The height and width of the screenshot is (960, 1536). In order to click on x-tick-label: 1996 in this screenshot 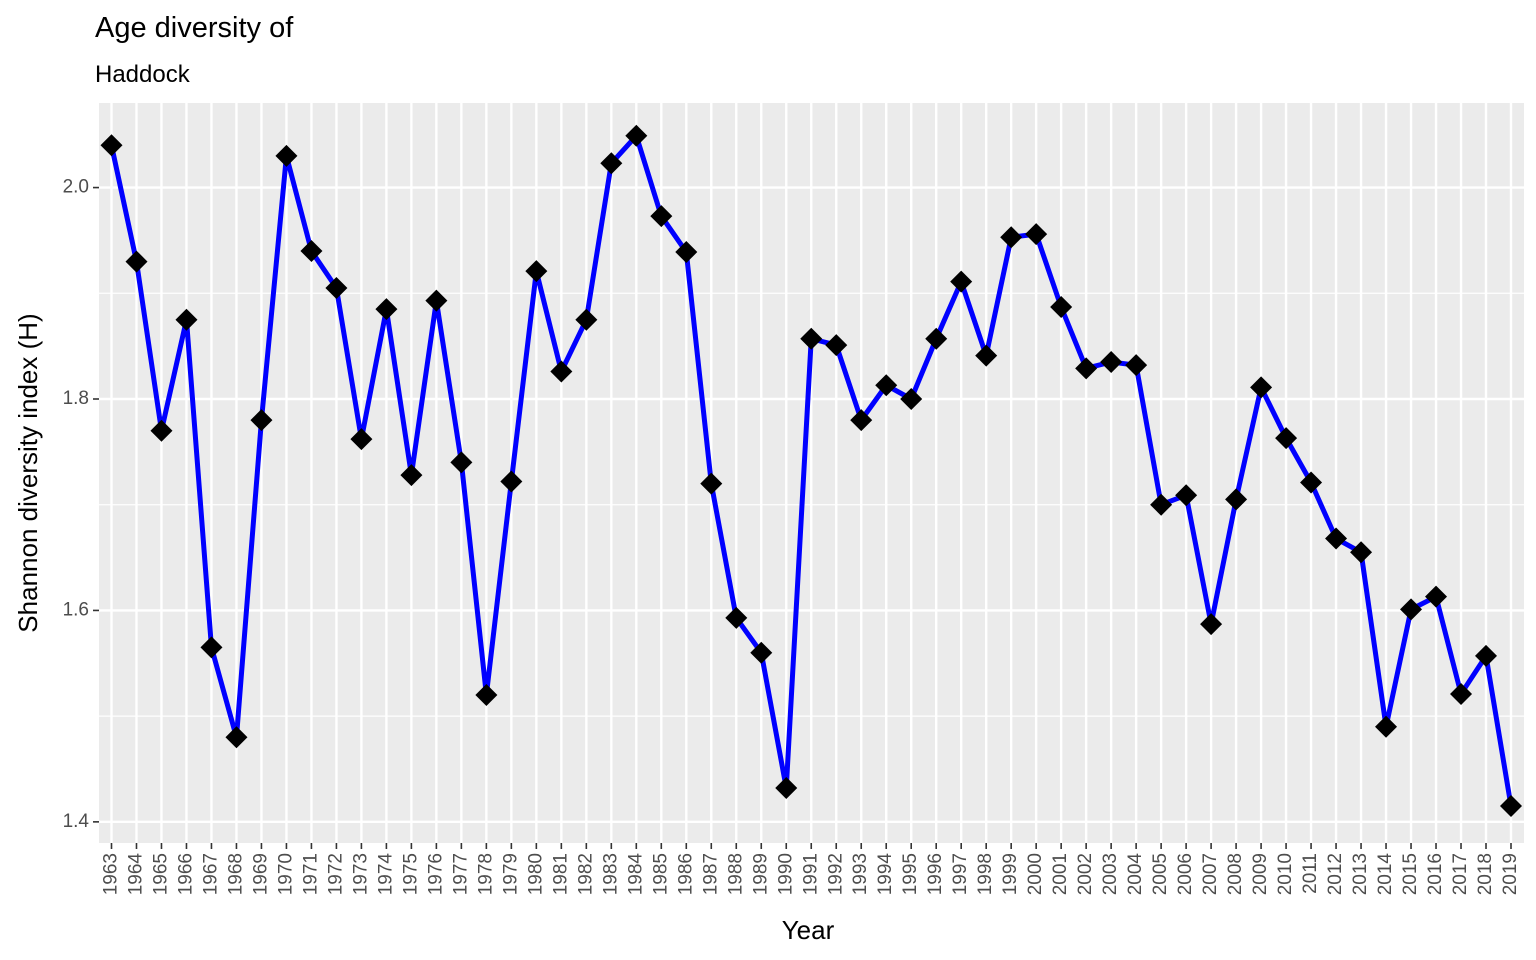, I will do `click(935, 874)`.